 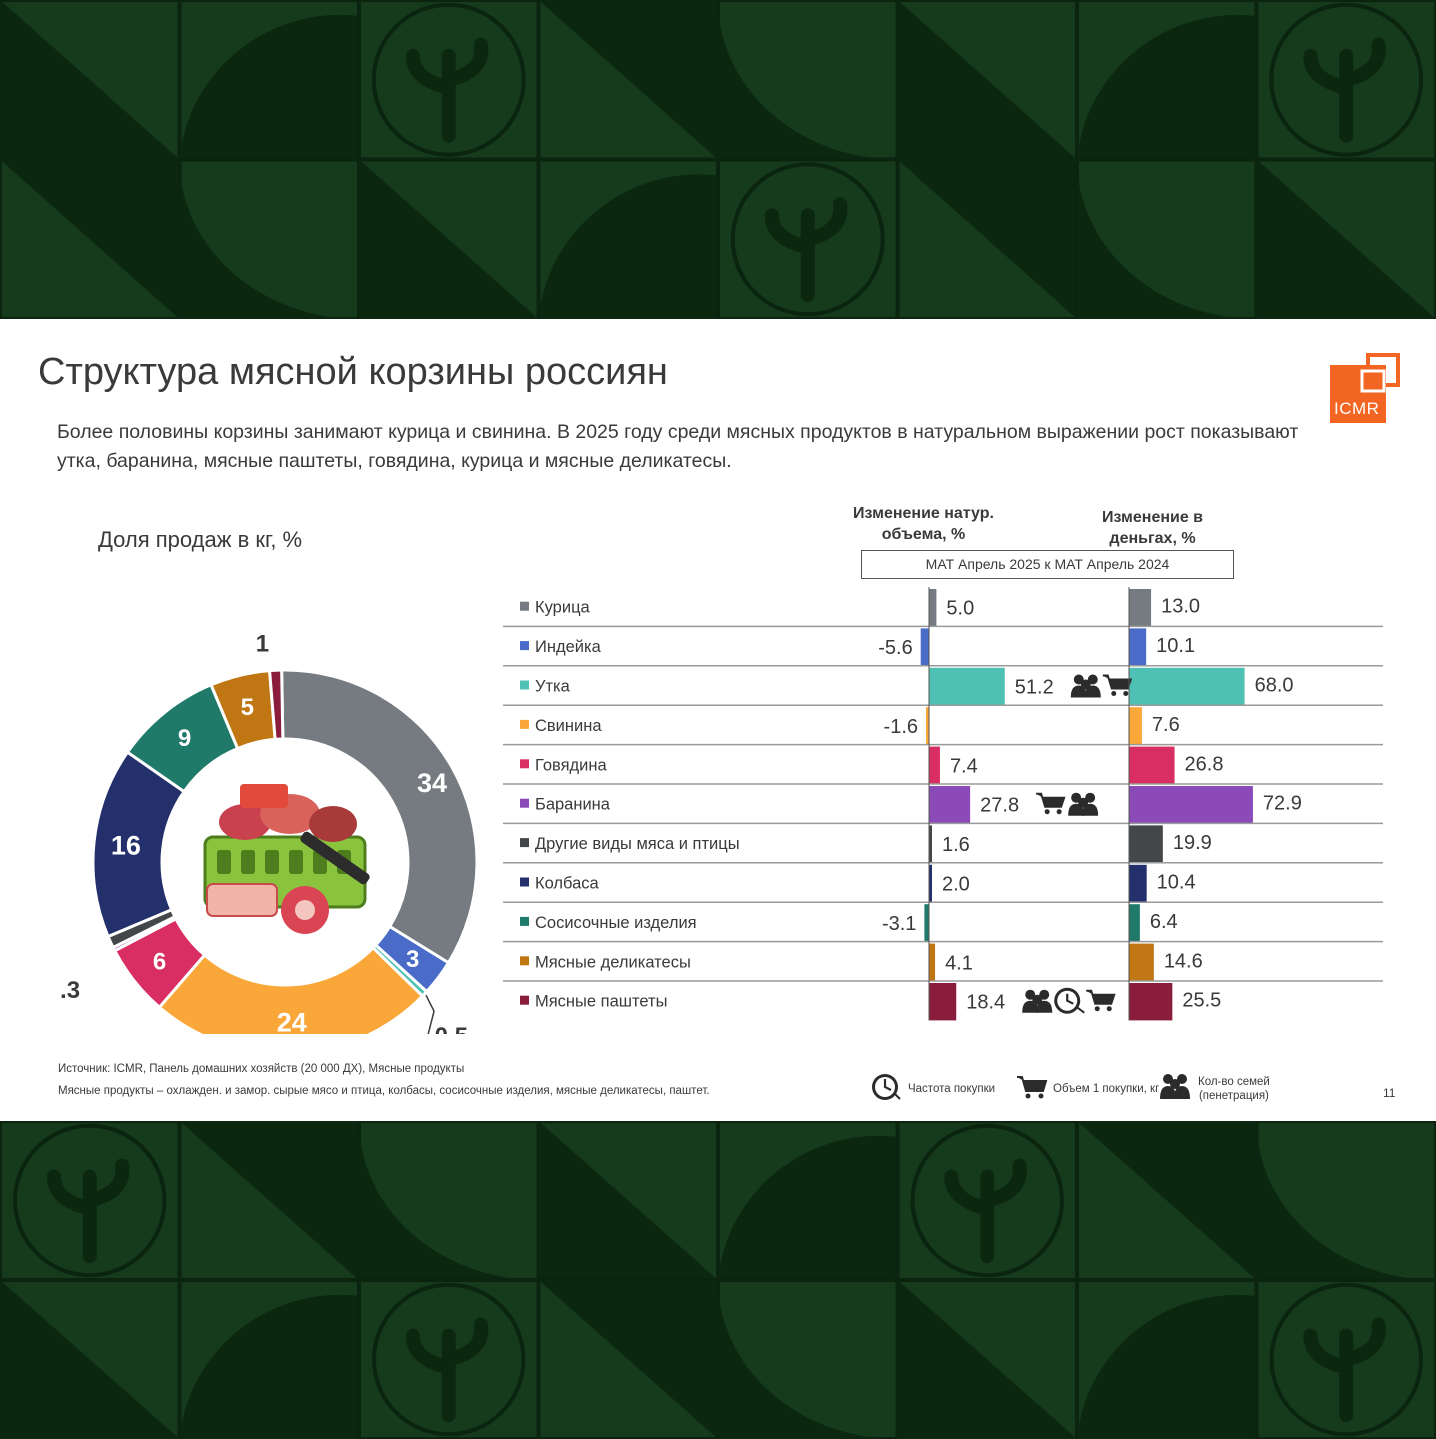 I want to click on bar-volume-value-label: 1.6, so click(x=956, y=845).